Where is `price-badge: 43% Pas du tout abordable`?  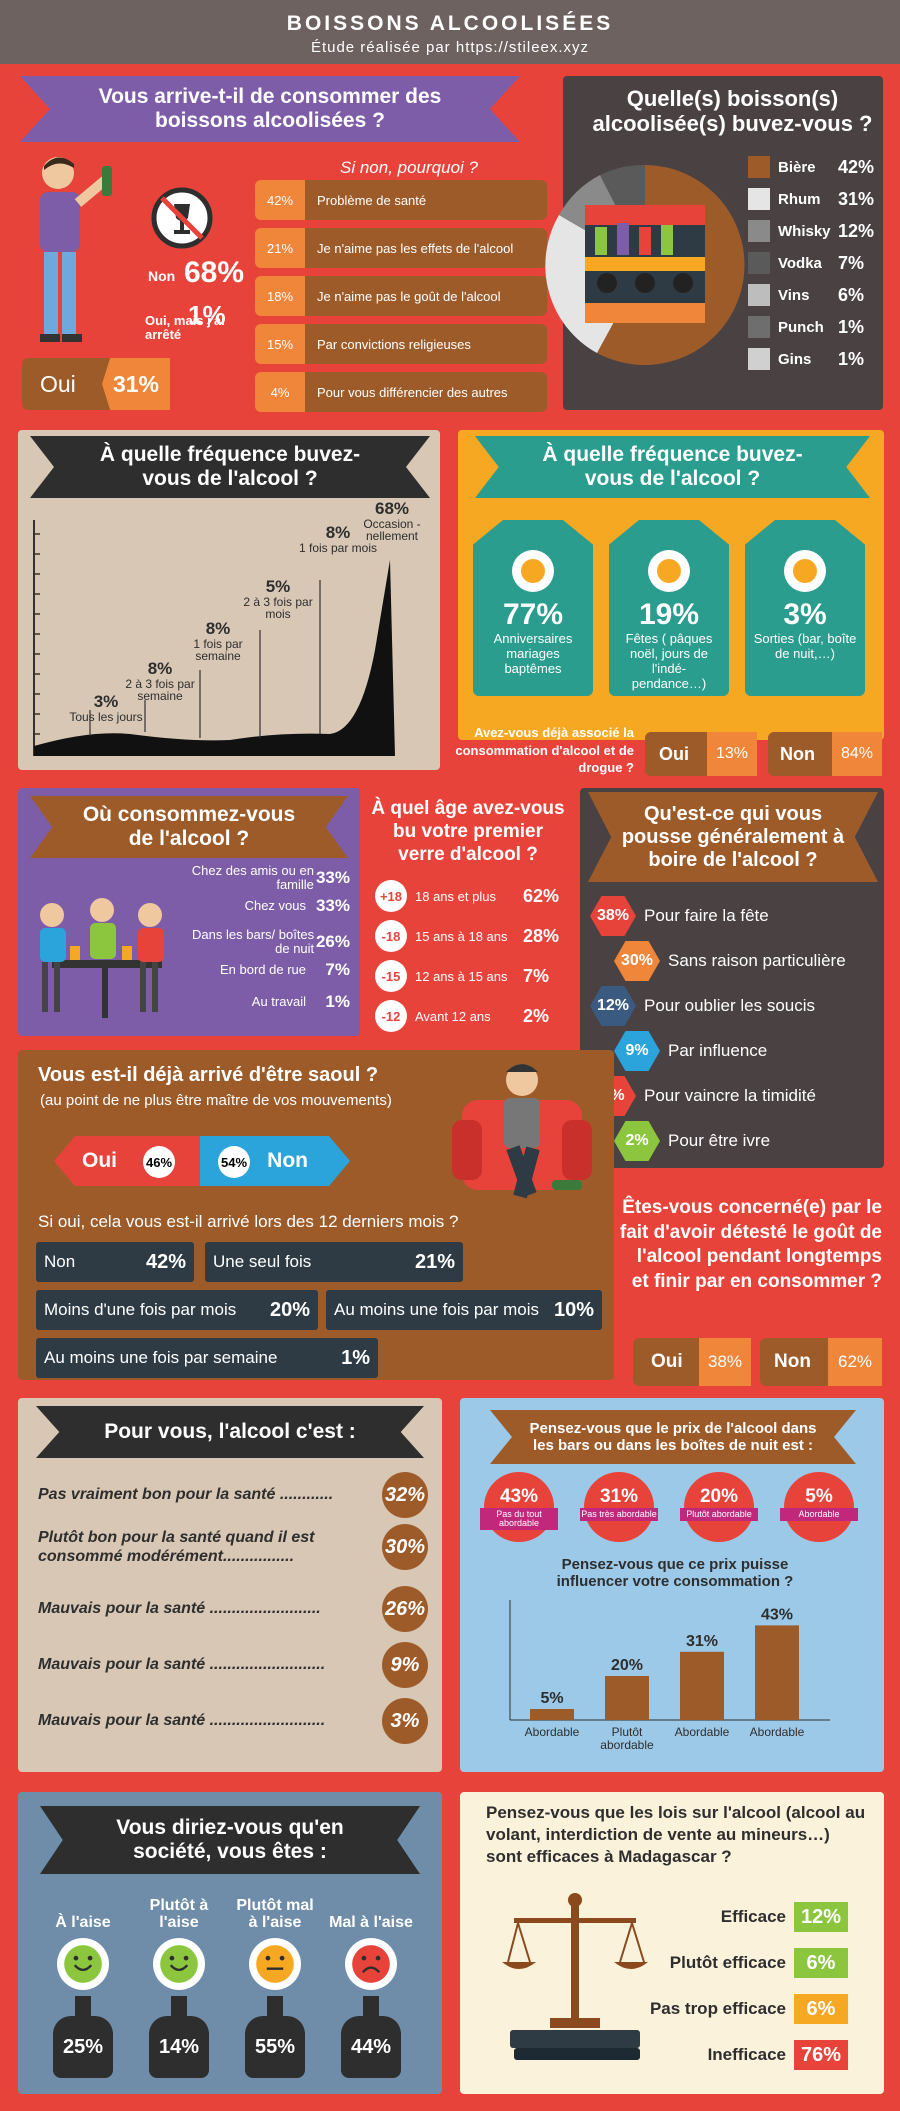
price-badge: 43% Pas du tout abordable is located at coordinates (519, 1507).